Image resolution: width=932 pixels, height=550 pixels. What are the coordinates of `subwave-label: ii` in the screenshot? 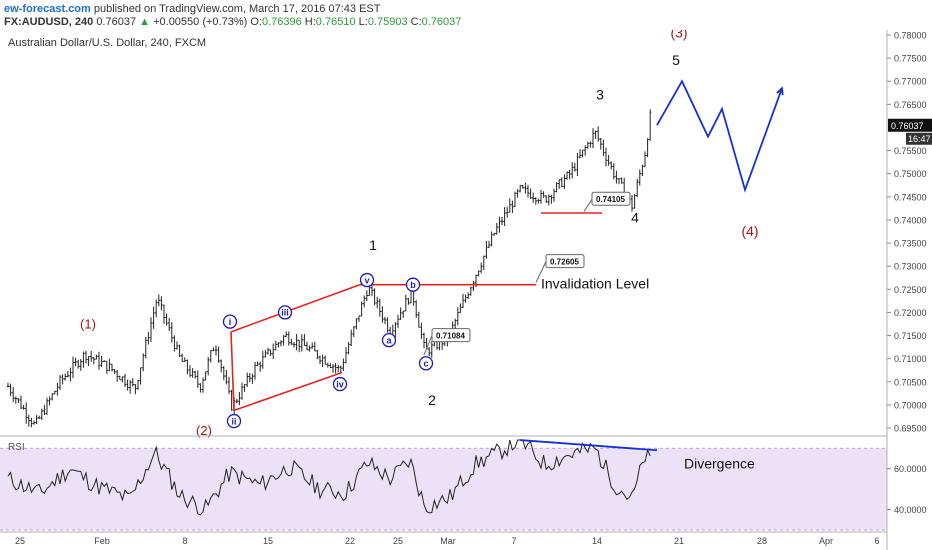 It's located at (233, 421).